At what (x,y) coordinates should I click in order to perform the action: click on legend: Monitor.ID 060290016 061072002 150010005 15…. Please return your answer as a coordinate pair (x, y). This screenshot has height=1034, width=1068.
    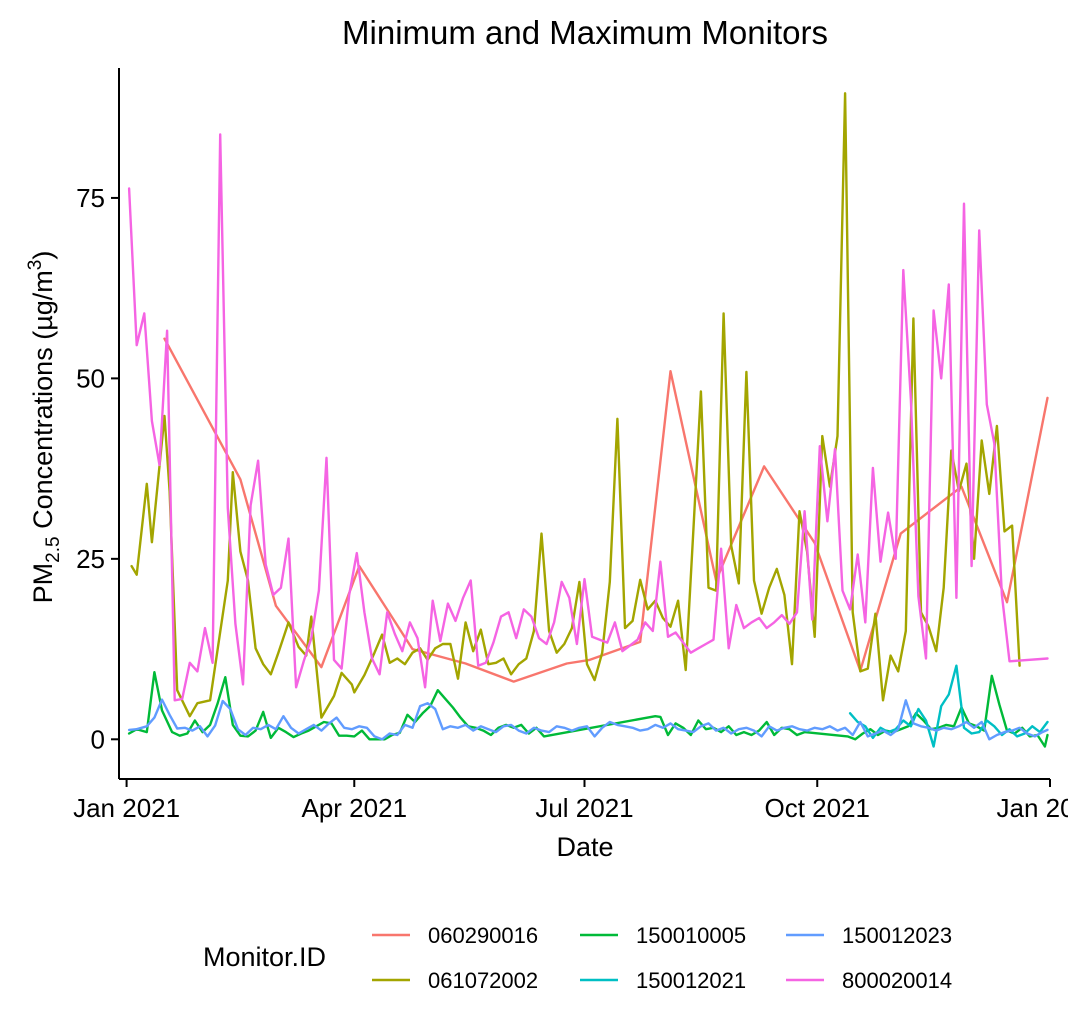
    Looking at the image, I should click on (577, 958).